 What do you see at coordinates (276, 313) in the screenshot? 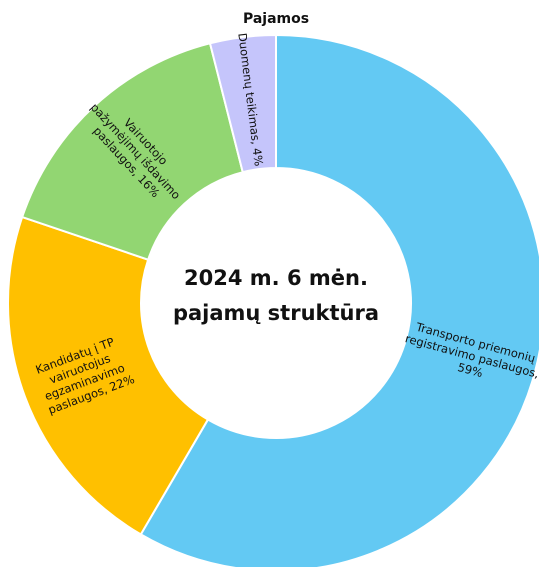
I see `center-label: pajamų struktūra` at bounding box center [276, 313].